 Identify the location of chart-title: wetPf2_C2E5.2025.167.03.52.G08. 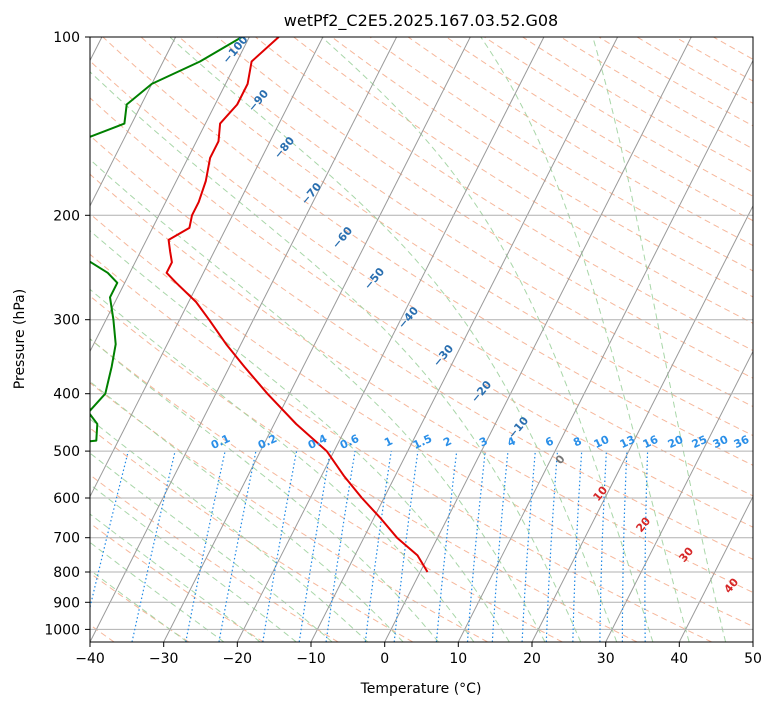
(421, 21).